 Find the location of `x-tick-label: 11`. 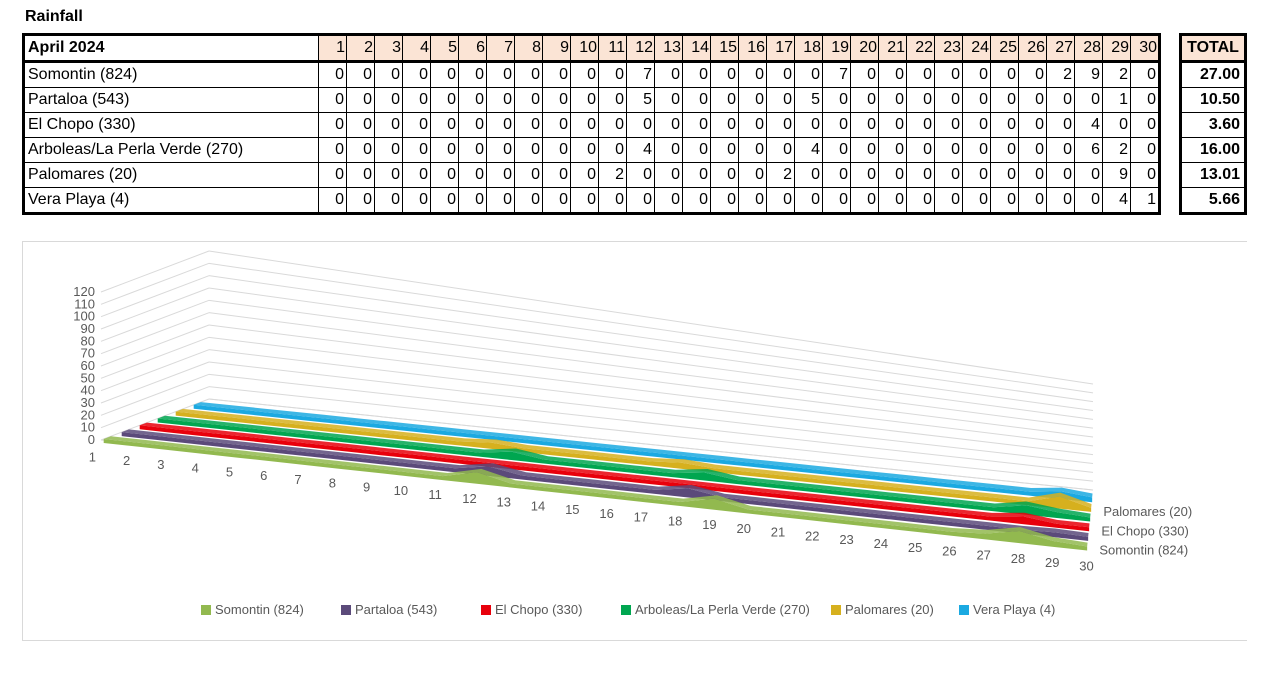

x-tick-label: 11 is located at coordinates (435, 494).